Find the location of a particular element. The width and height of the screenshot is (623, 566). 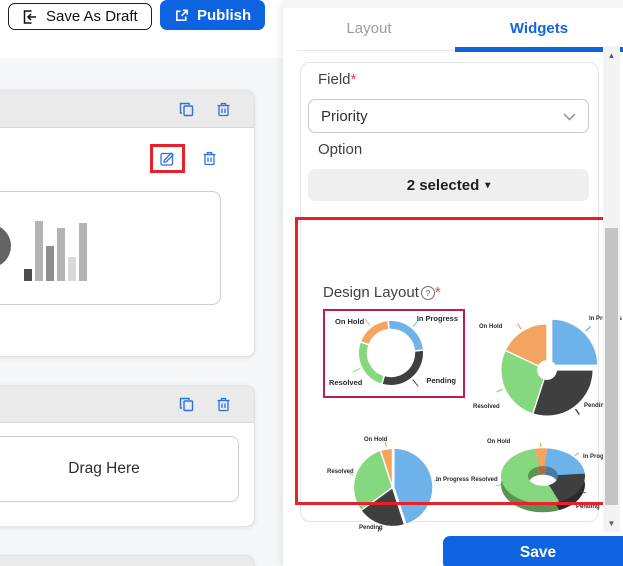

scroll-up-arrow-icon: ▲ is located at coordinates (611, 55).